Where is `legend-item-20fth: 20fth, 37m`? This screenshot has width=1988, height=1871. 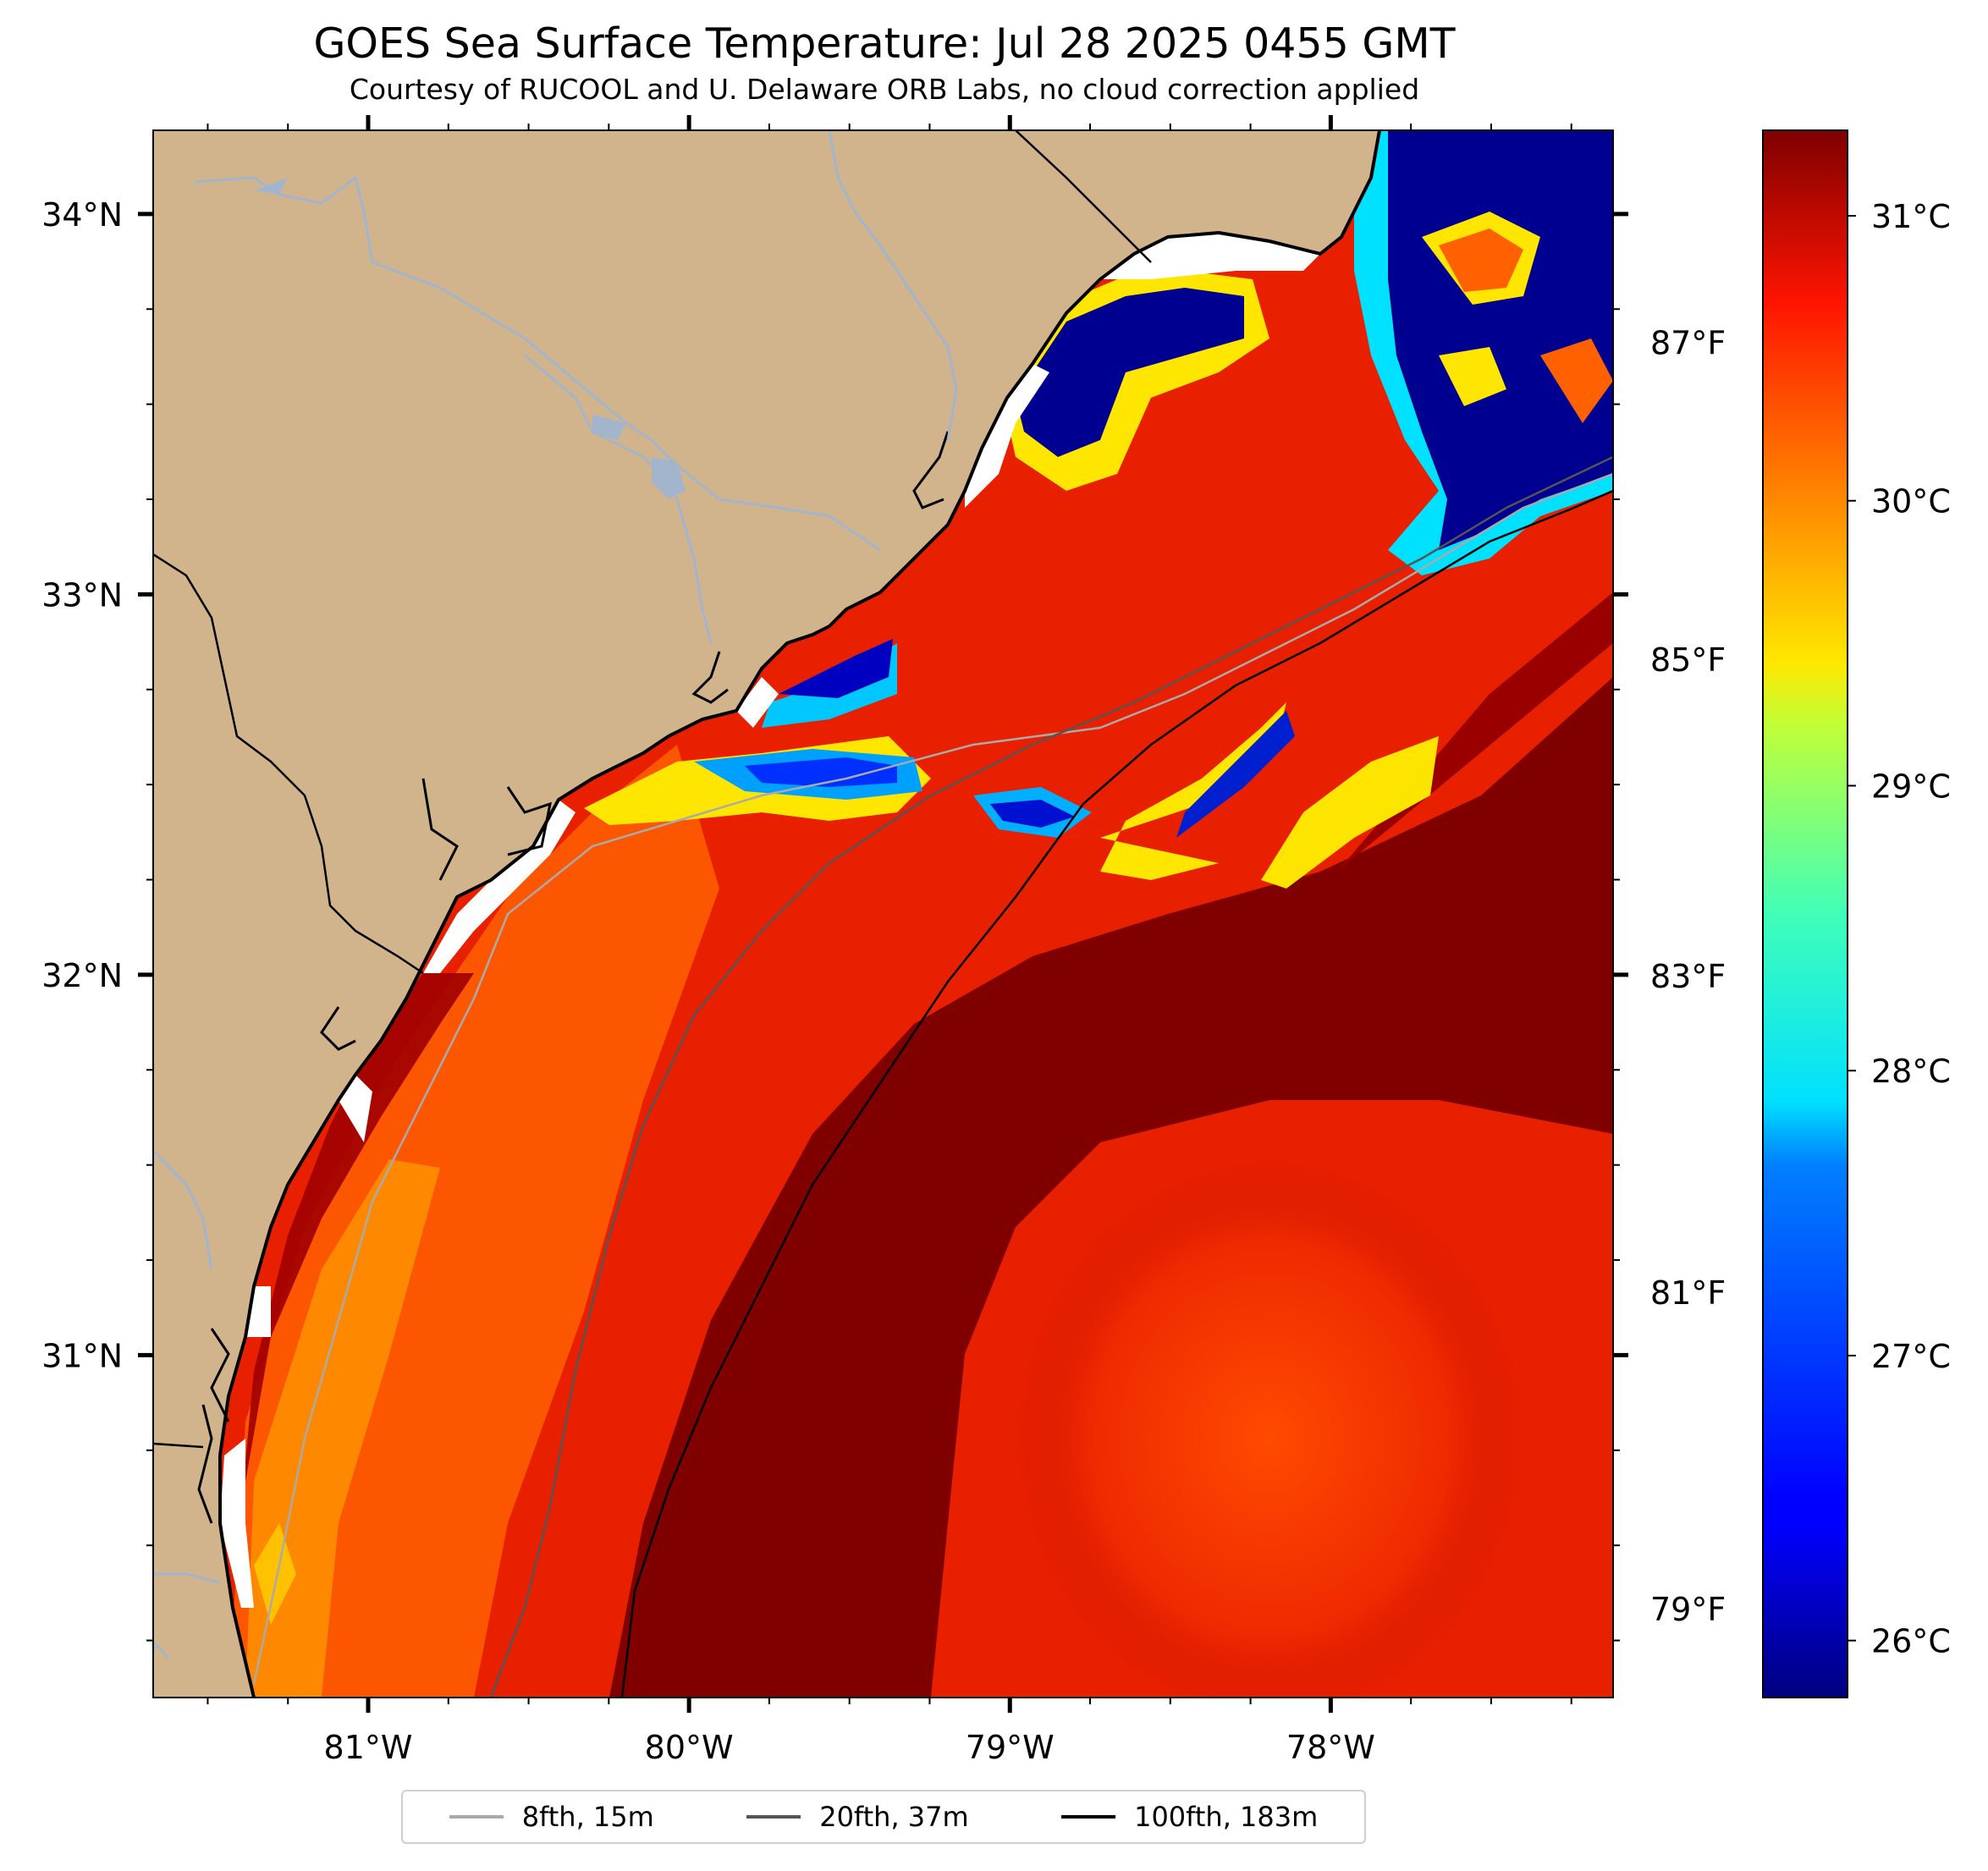
legend-item-20fth: 20fth, 37m is located at coordinates (857, 1817).